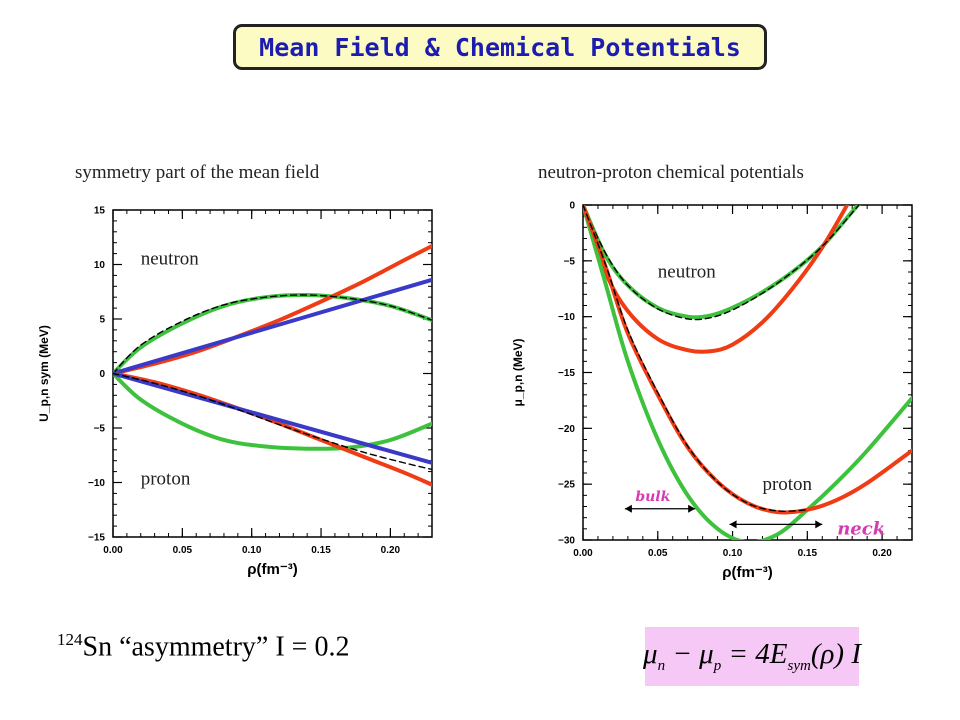 This screenshot has width=960, height=720. What do you see at coordinates (183, 550) in the screenshot?
I see `mean-field-xtick-label: 0.05` at bounding box center [183, 550].